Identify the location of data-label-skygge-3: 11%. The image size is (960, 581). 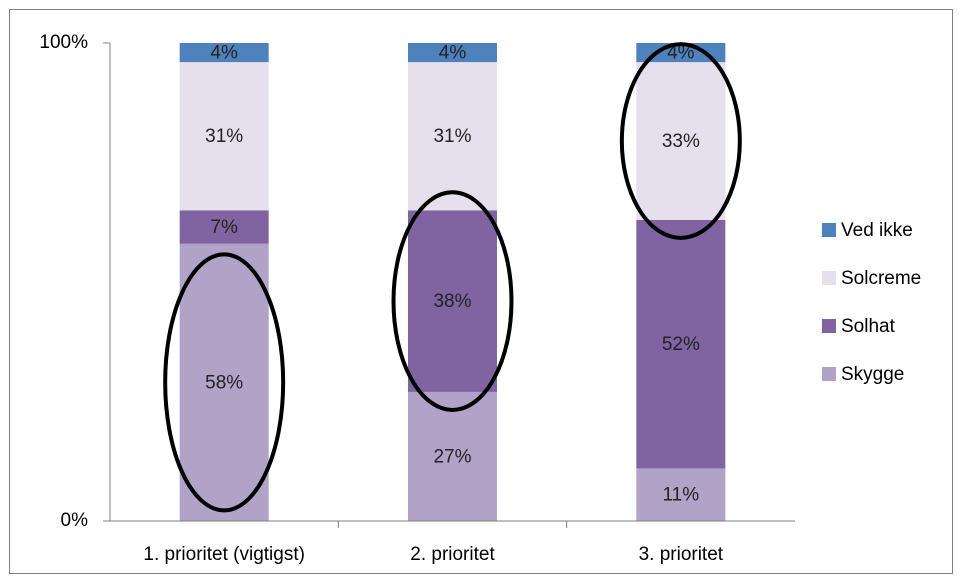
(681, 495).